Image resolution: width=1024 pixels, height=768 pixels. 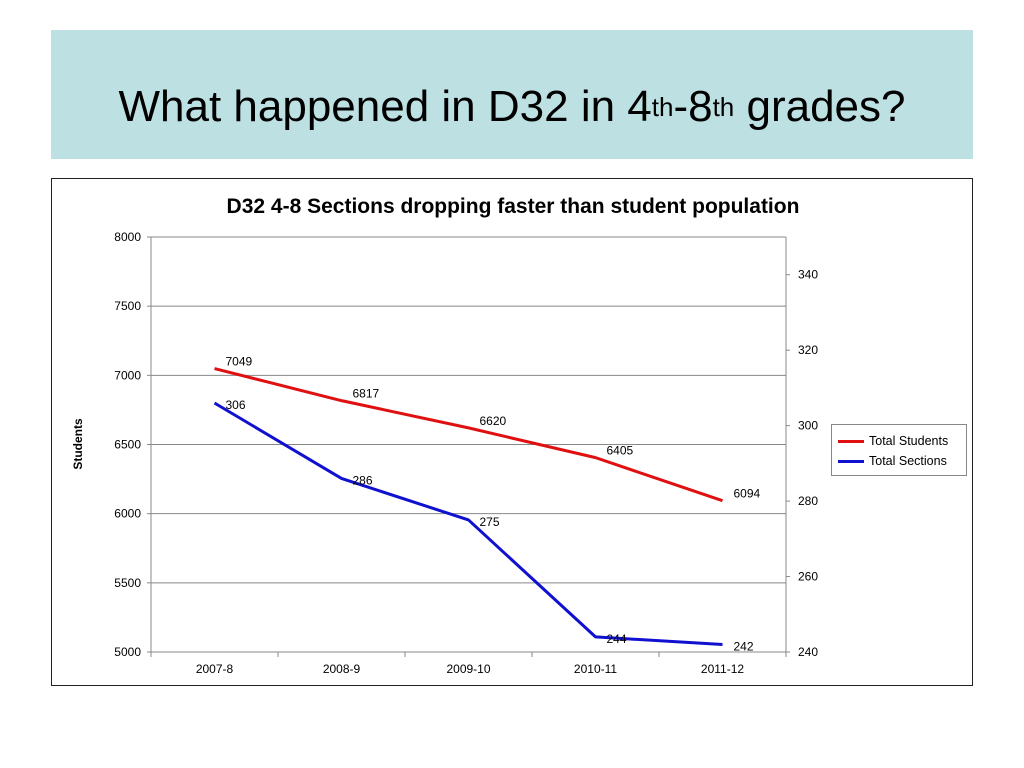 I want to click on y-tick-label: 6000, so click(x=127, y=514).